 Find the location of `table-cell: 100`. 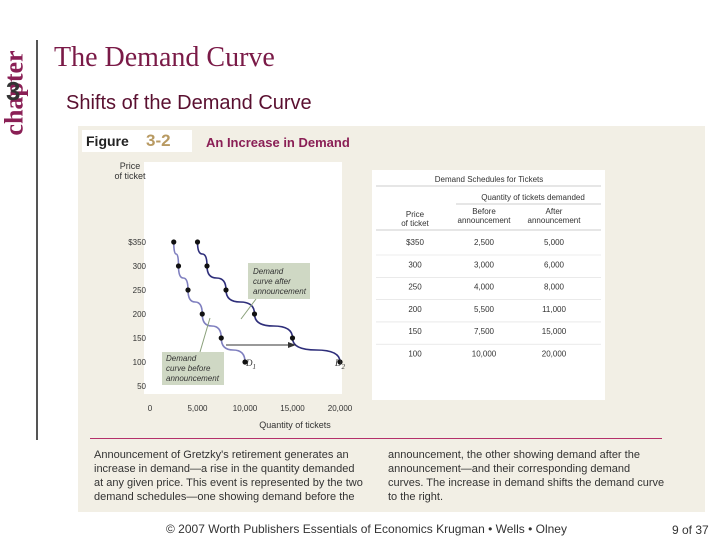

table-cell: 100 is located at coordinates (415, 354).